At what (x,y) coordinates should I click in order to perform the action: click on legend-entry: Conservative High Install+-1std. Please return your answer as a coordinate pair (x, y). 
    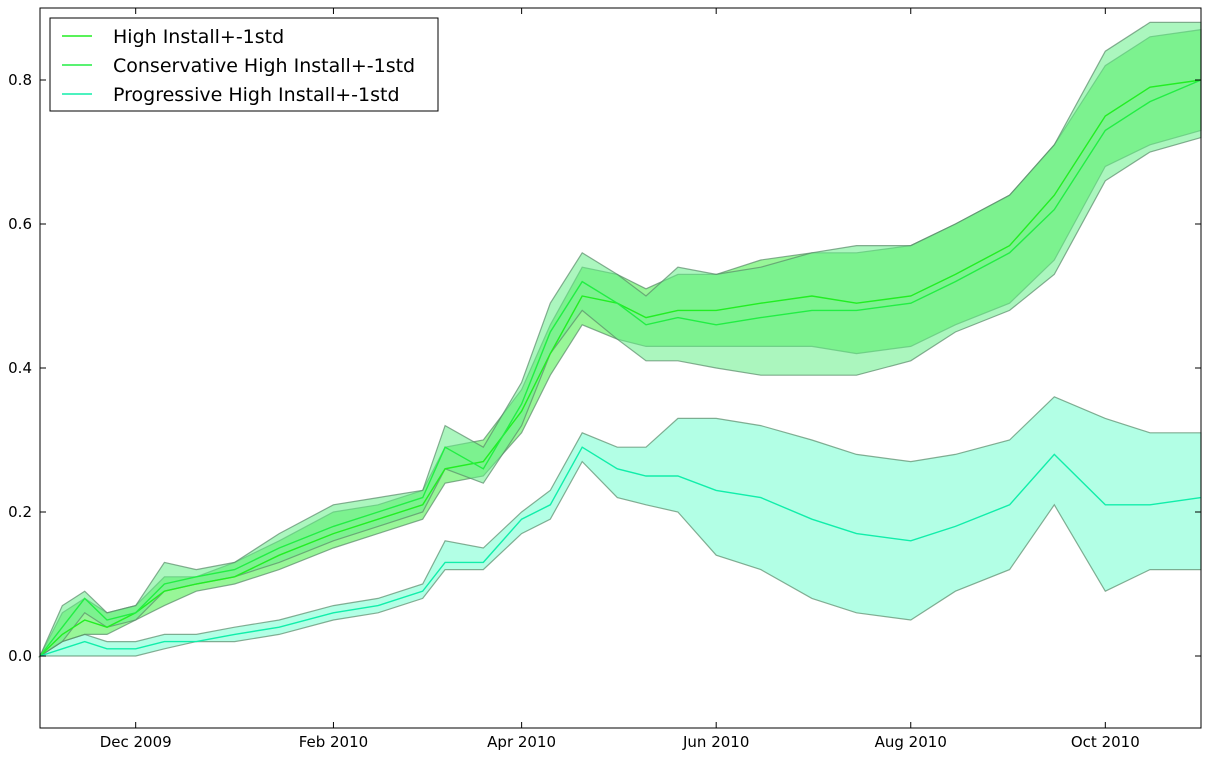
    Looking at the image, I should click on (264, 66).